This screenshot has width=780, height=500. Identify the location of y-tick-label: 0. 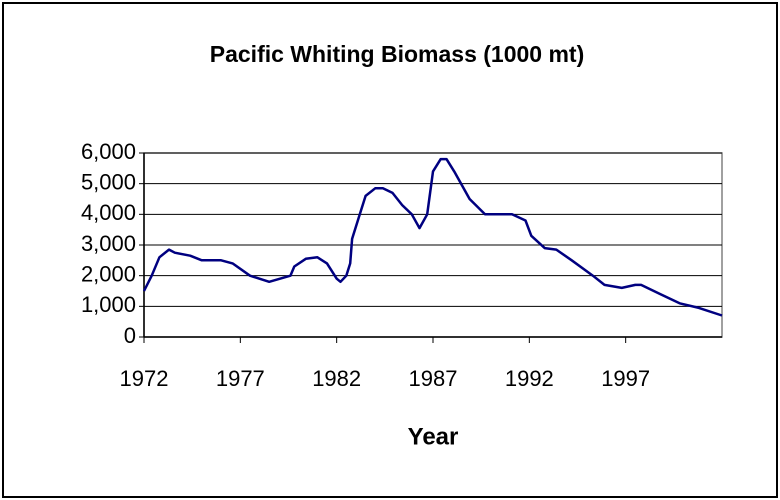
(130, 335).